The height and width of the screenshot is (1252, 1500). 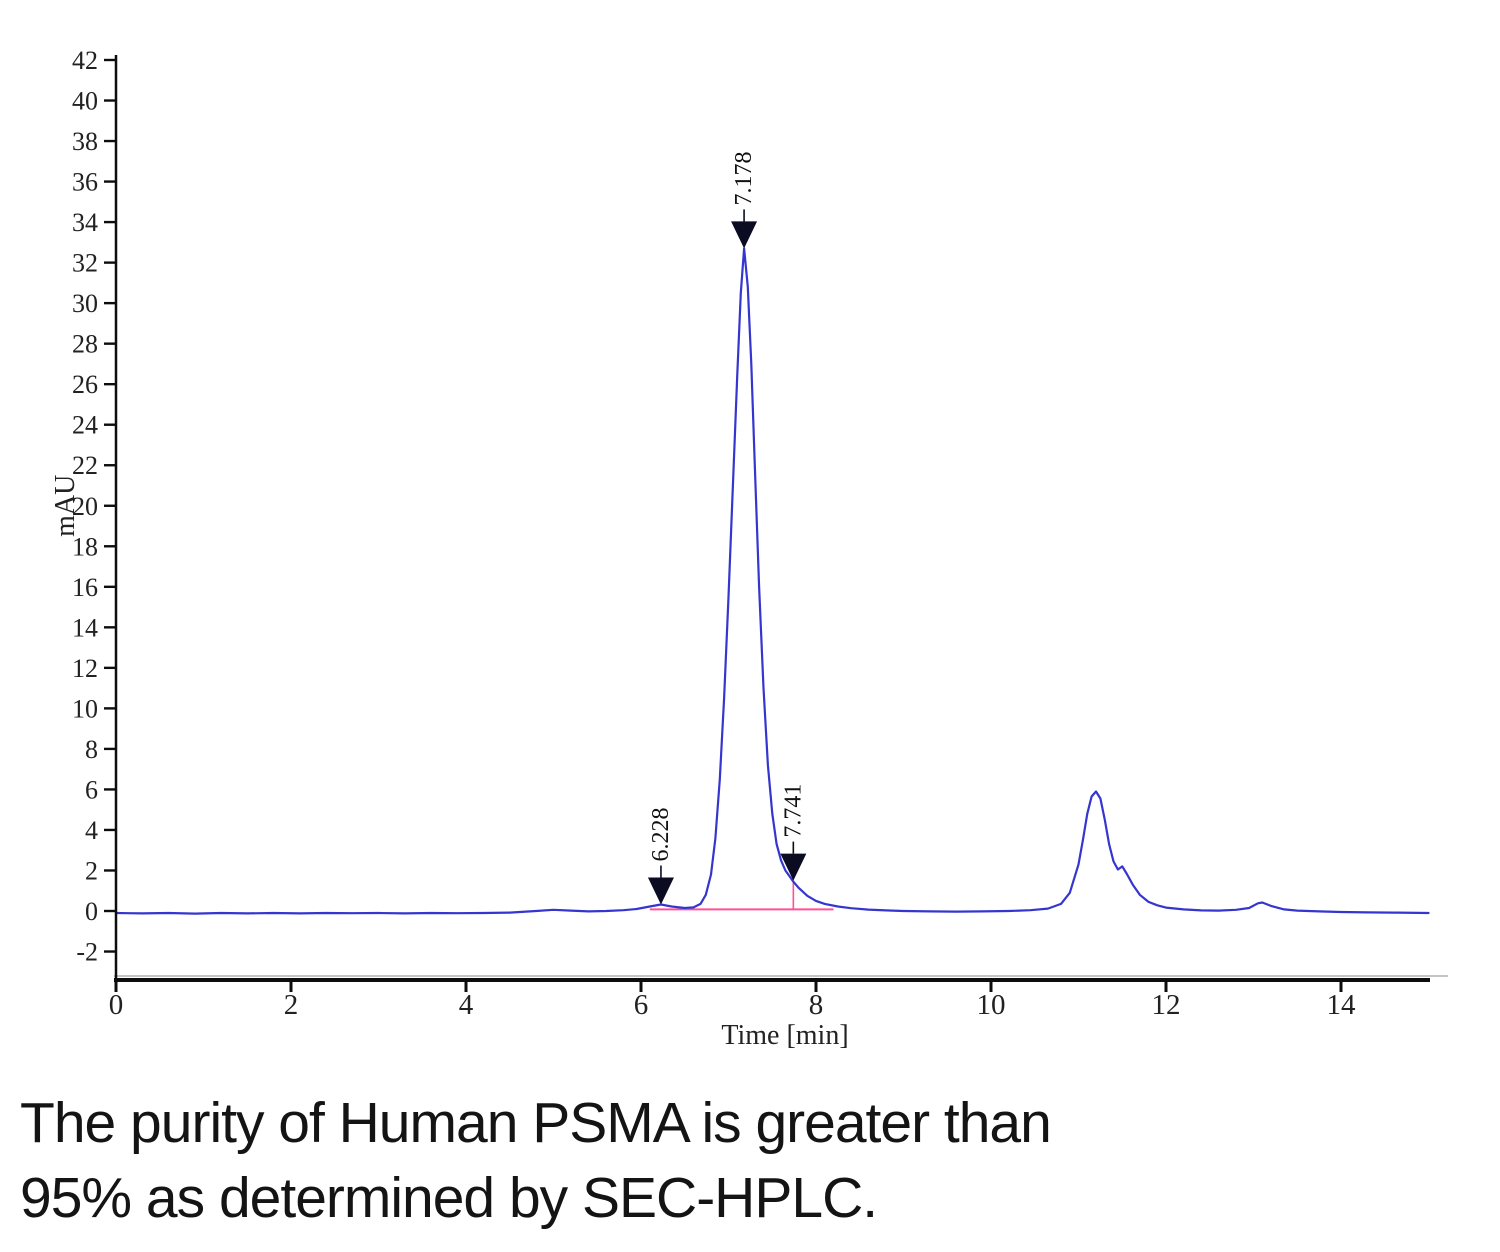 I want to click on y-axis-title: mAU, so click(x=65, y=506).